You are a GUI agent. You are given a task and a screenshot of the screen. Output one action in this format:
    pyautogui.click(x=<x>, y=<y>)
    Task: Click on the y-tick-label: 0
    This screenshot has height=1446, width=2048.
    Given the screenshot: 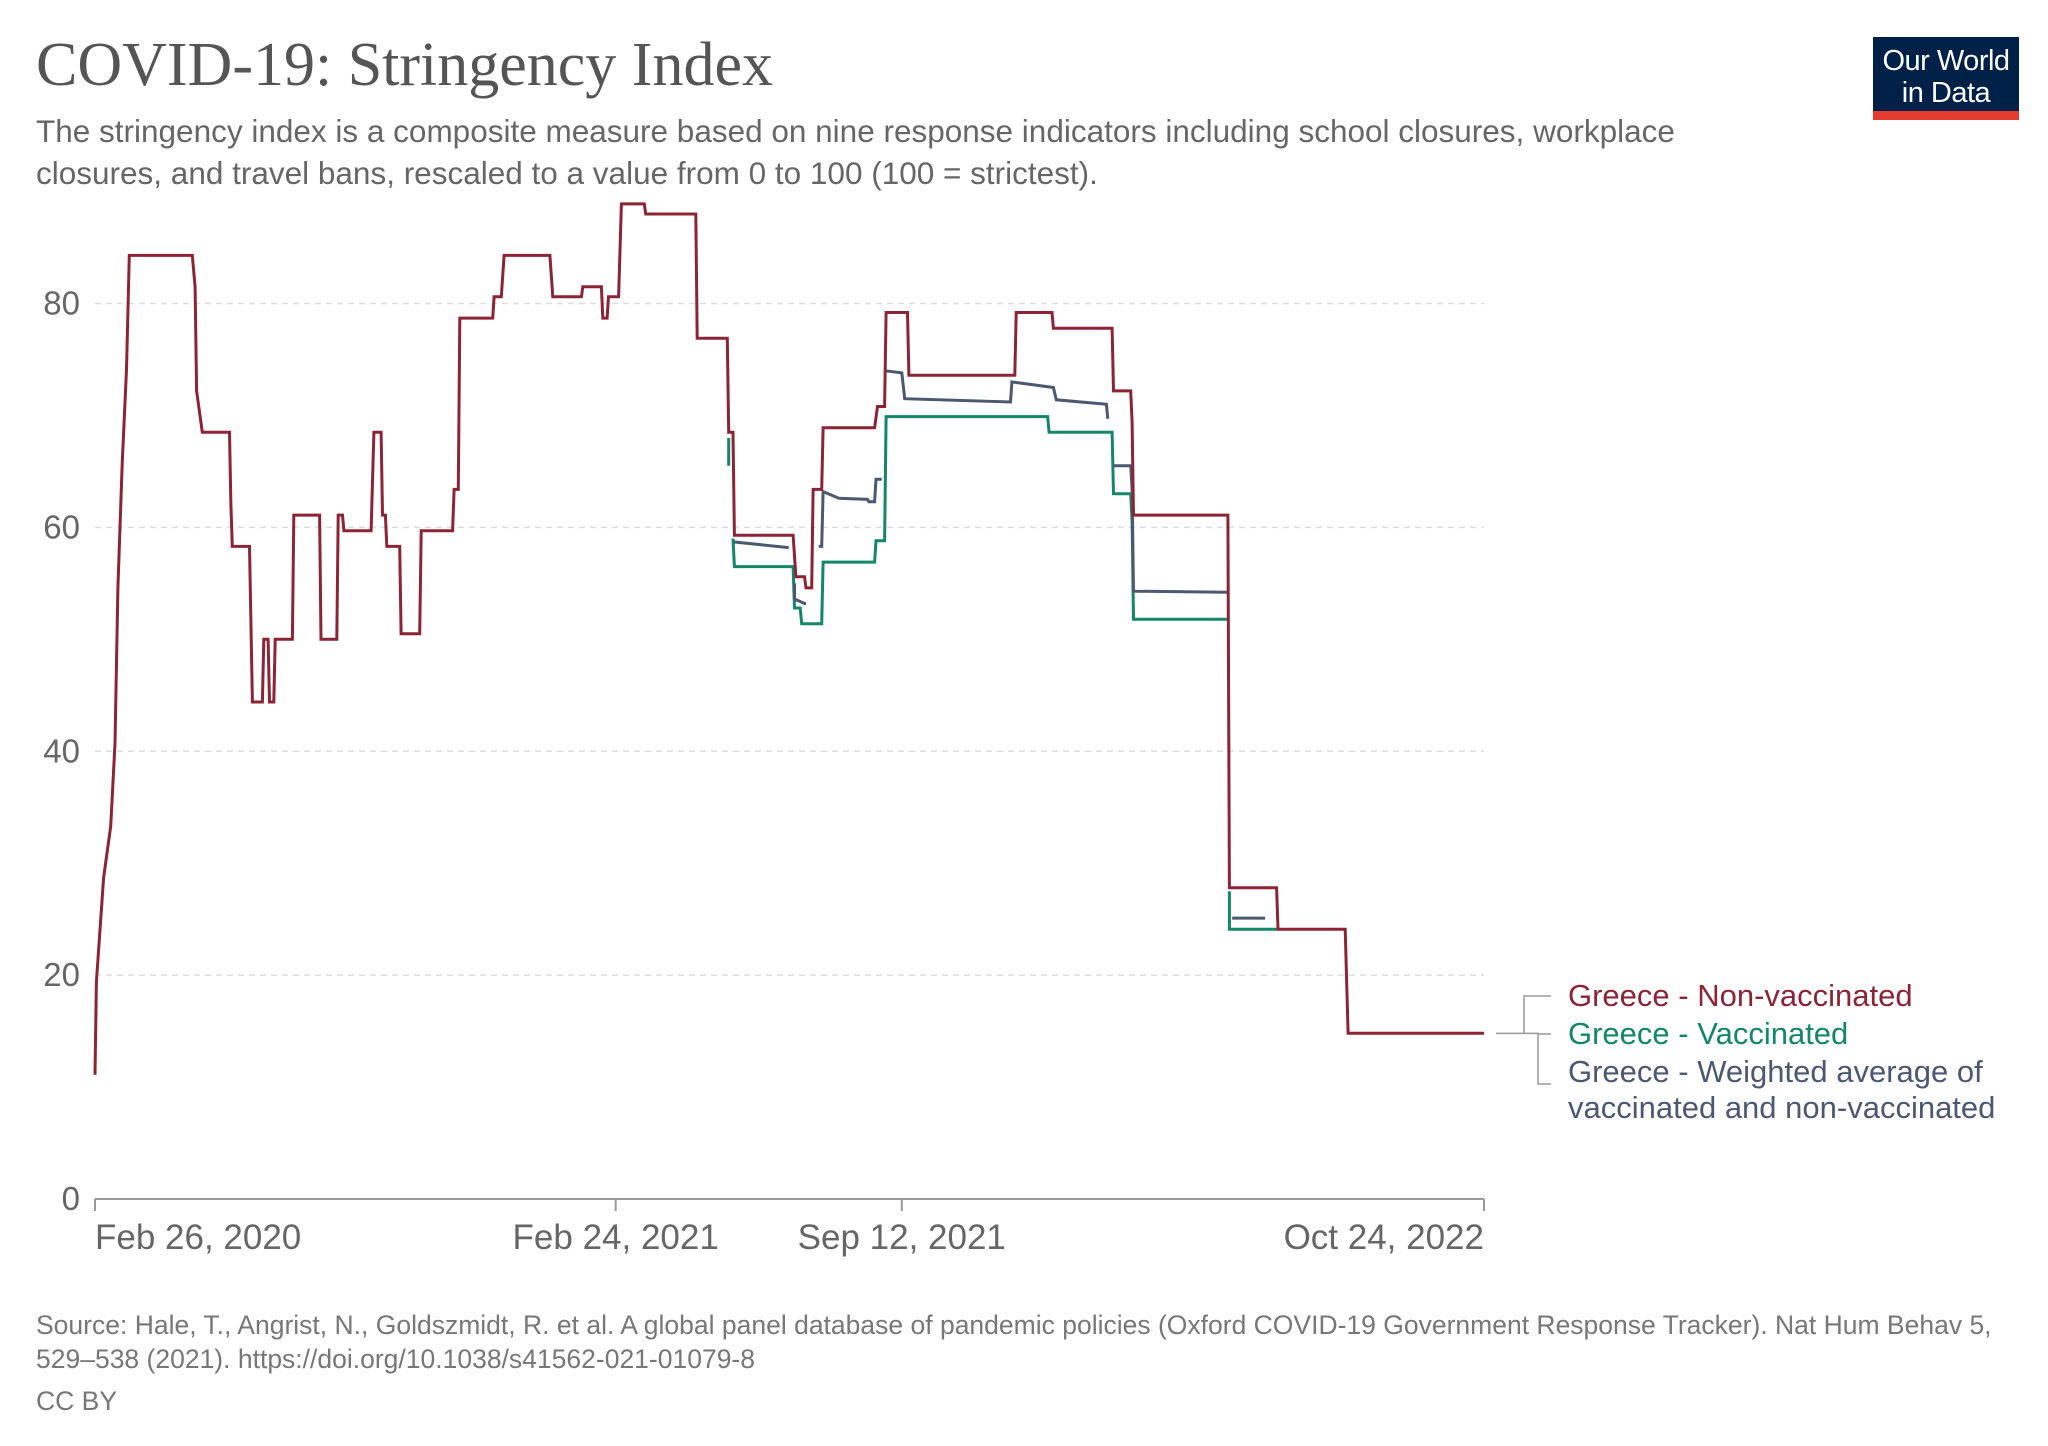 What is the action you would take?
    pyautogui.click(x=71, y=1198)
    